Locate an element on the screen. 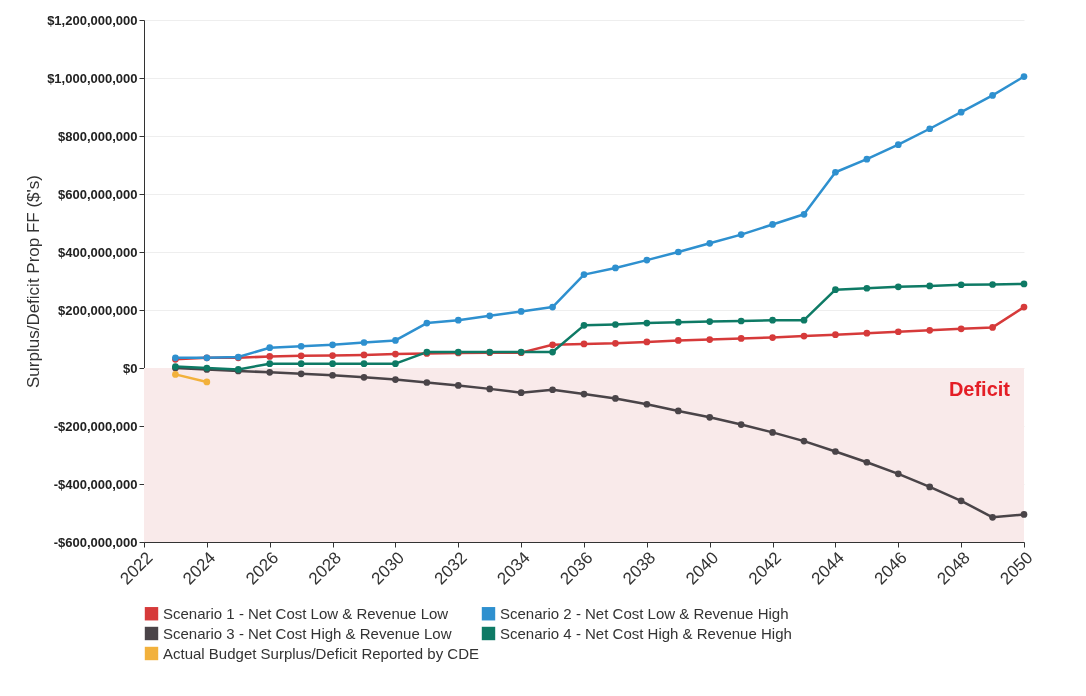  y-tick-label: $0 is located at coordinates (130, 368).